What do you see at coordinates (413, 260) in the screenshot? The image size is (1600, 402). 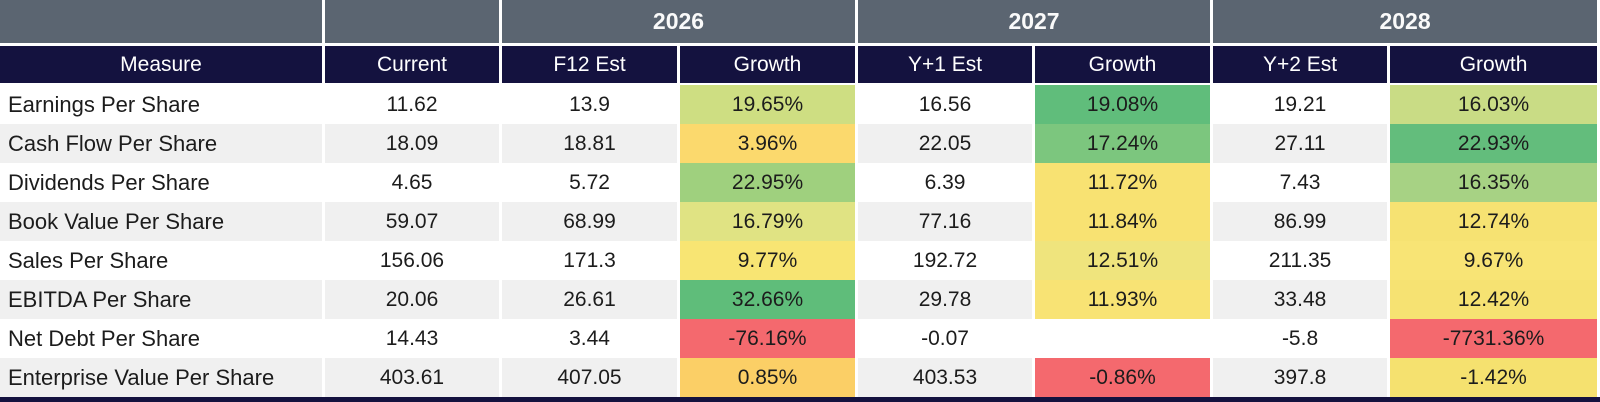 I see `value-cell: 156.06` at bounding box center [413, 260].